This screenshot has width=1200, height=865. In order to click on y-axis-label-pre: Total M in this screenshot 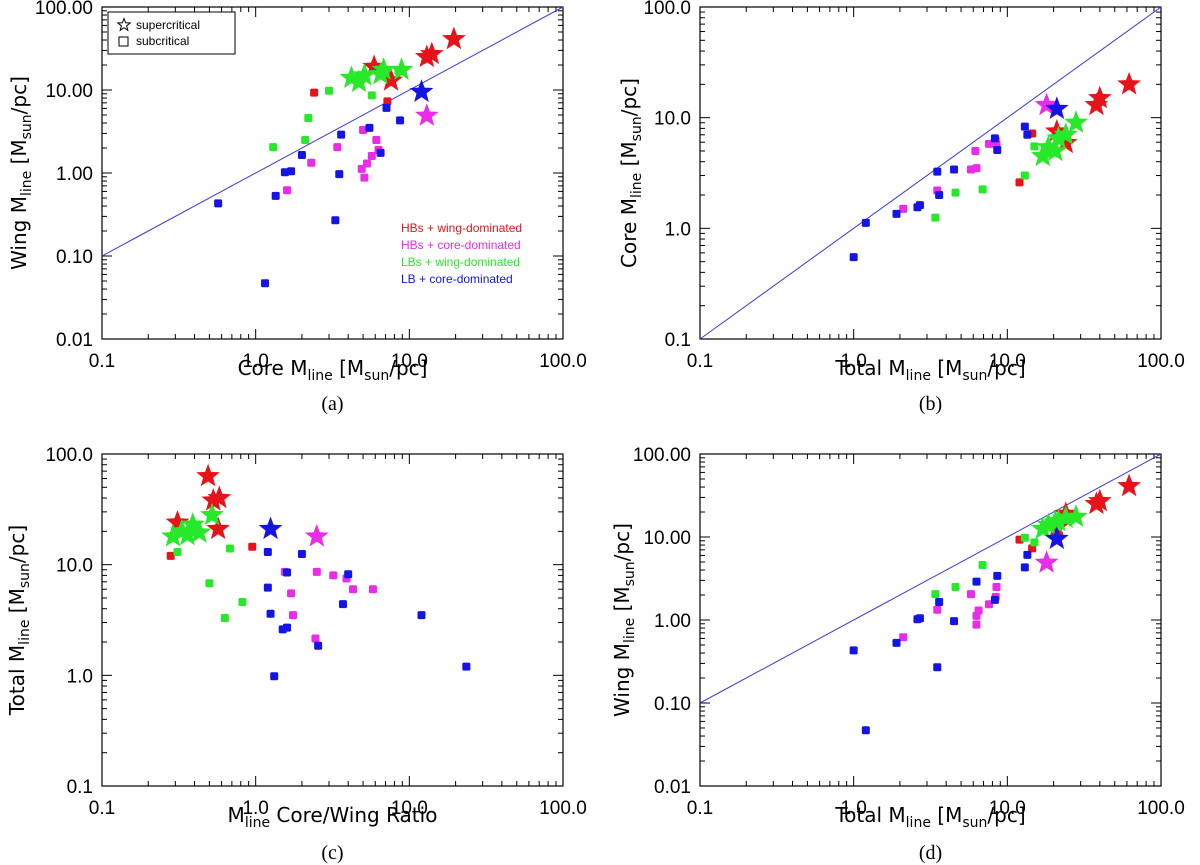, I will do `click(17, 680)`.